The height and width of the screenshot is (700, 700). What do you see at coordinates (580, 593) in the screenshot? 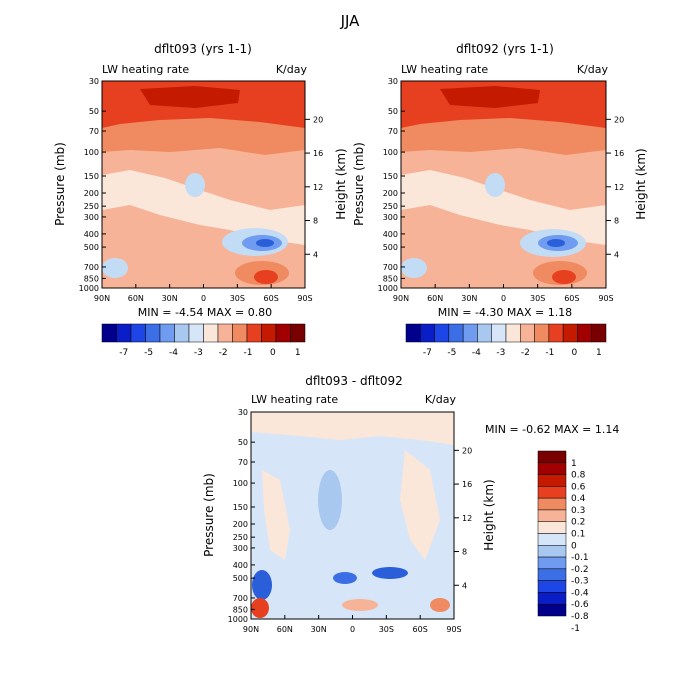
I see `colorbar-label: -0.4` at bounding box center [580, 593].